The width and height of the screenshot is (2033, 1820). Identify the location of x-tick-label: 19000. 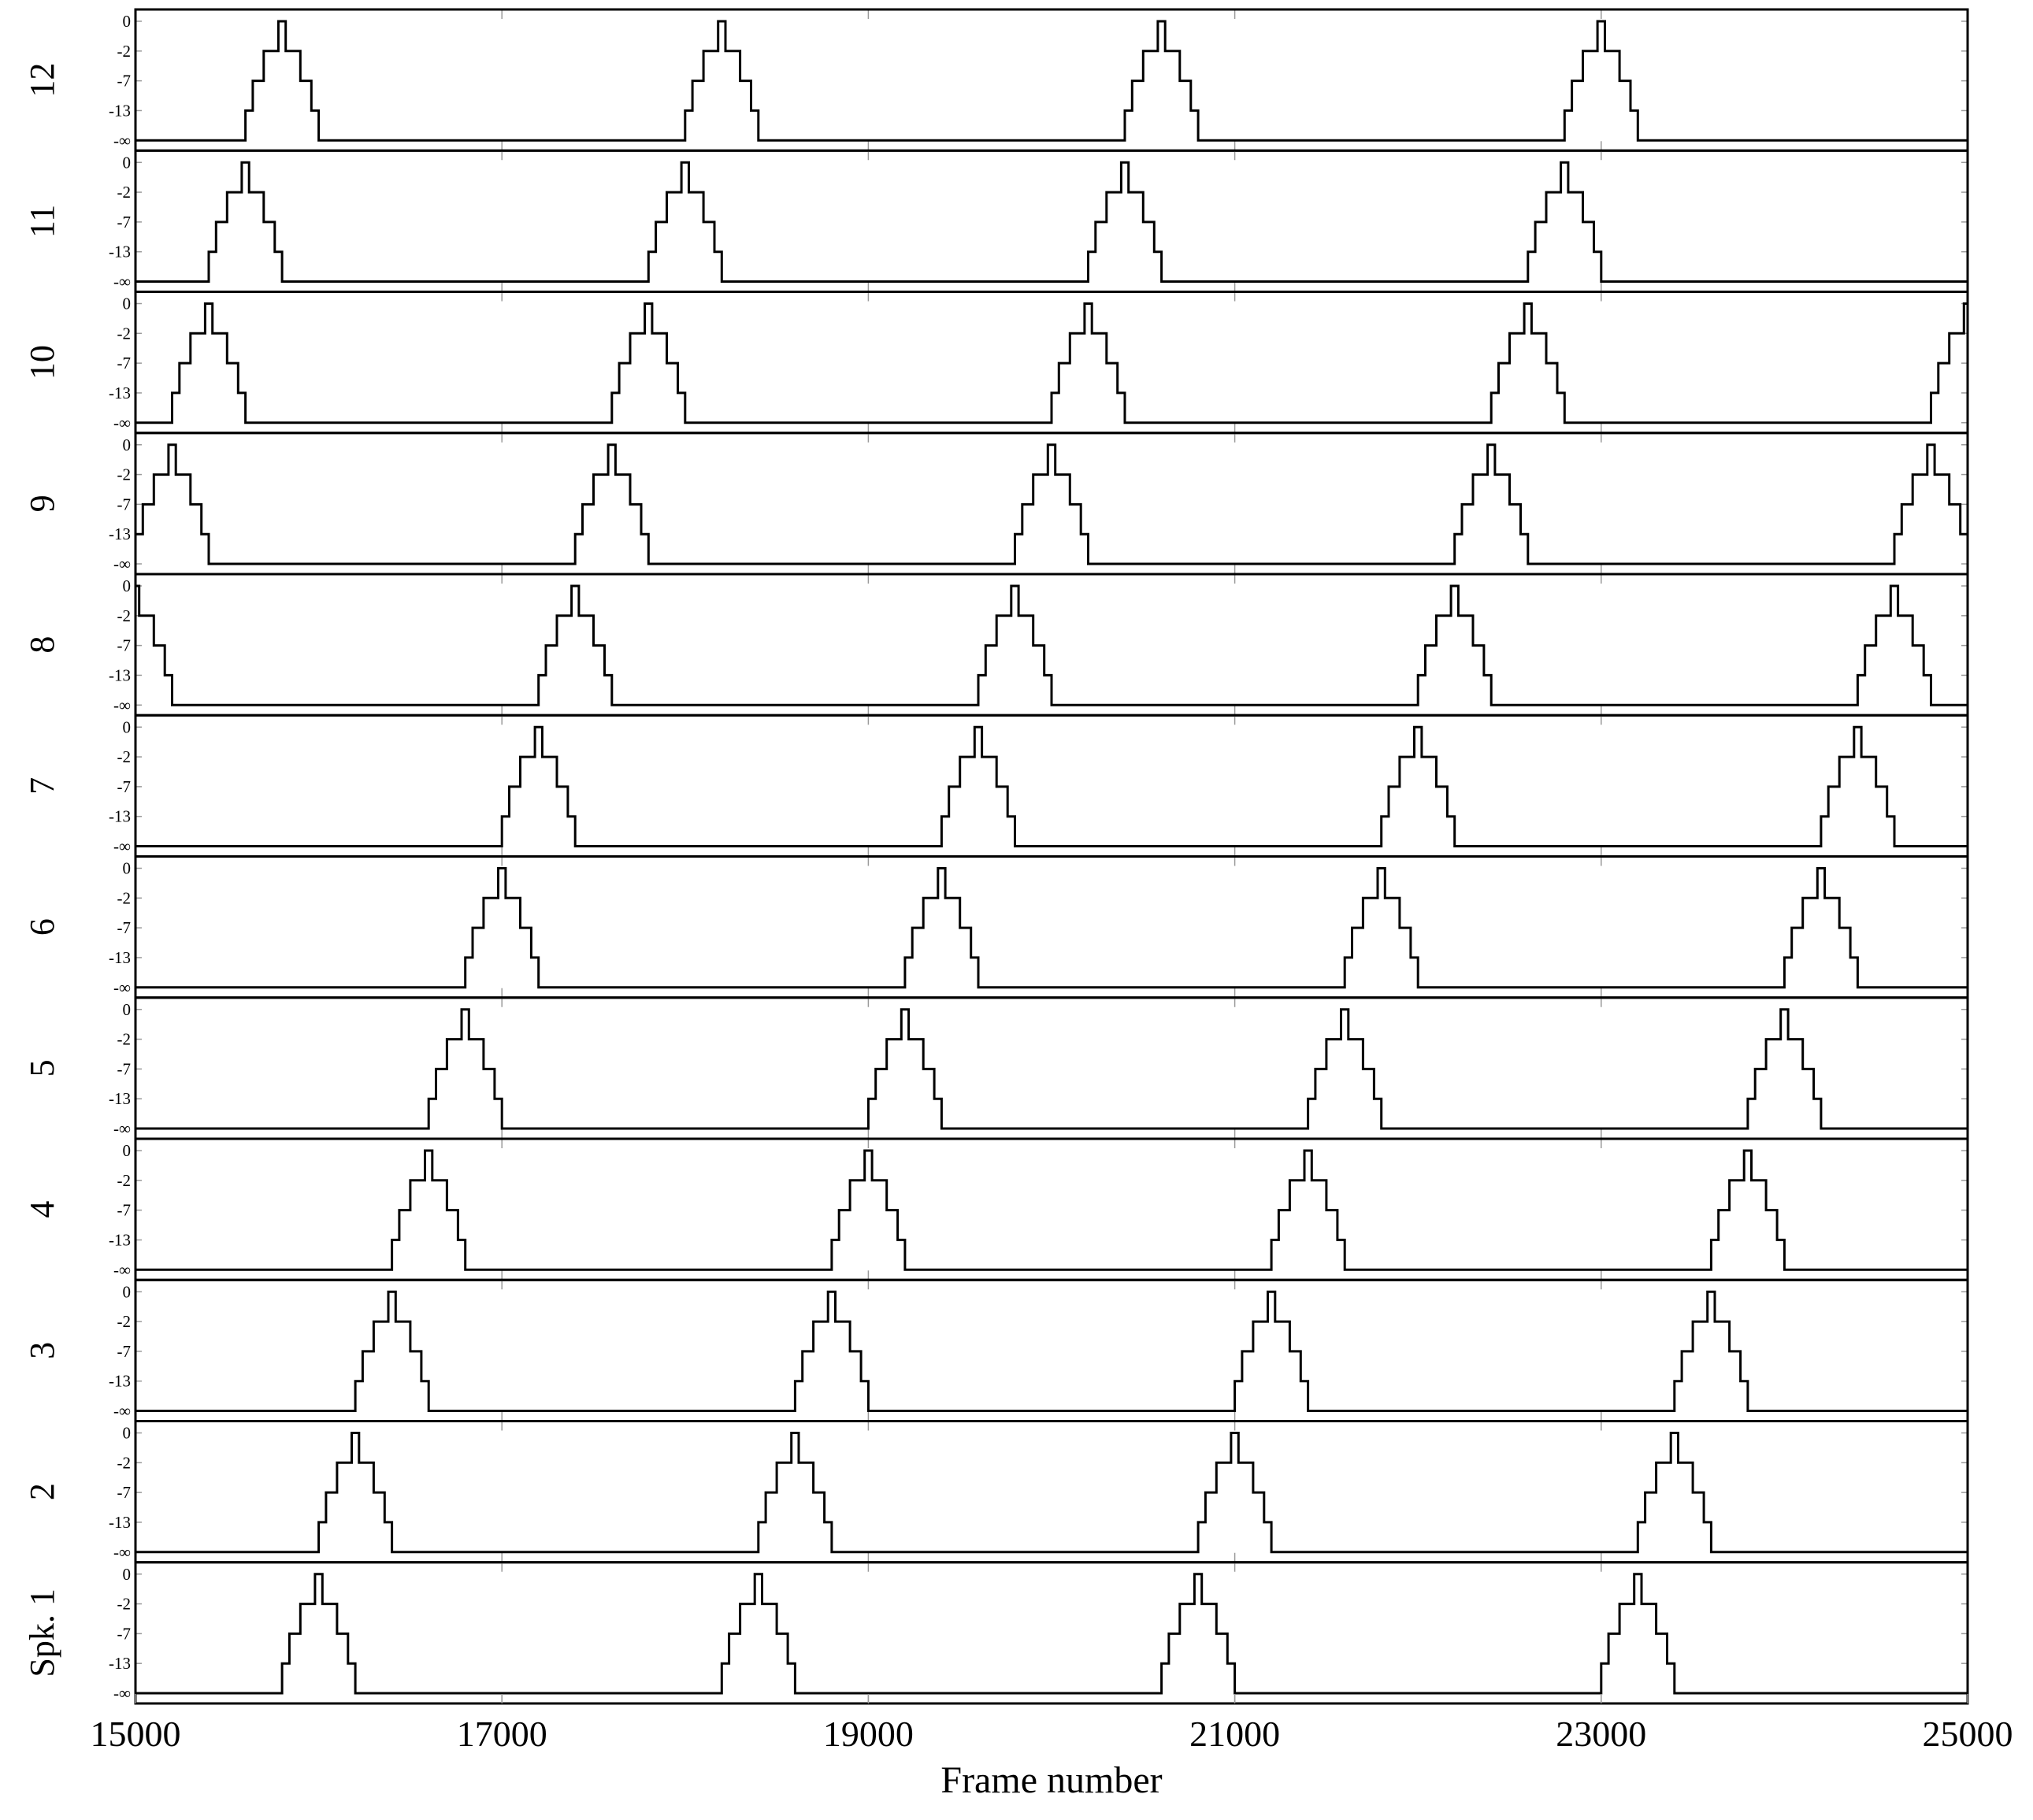
(869, 1734).